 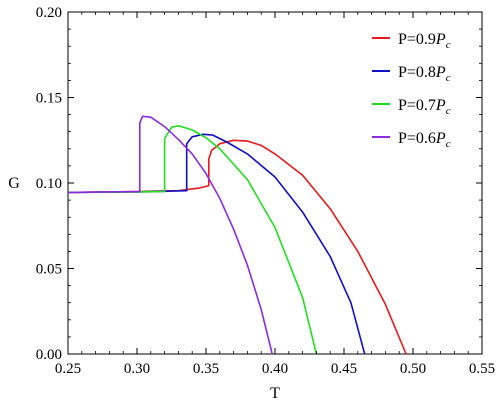 I want to click on y-tick-label: 0.10, so click(x=49, y=184).